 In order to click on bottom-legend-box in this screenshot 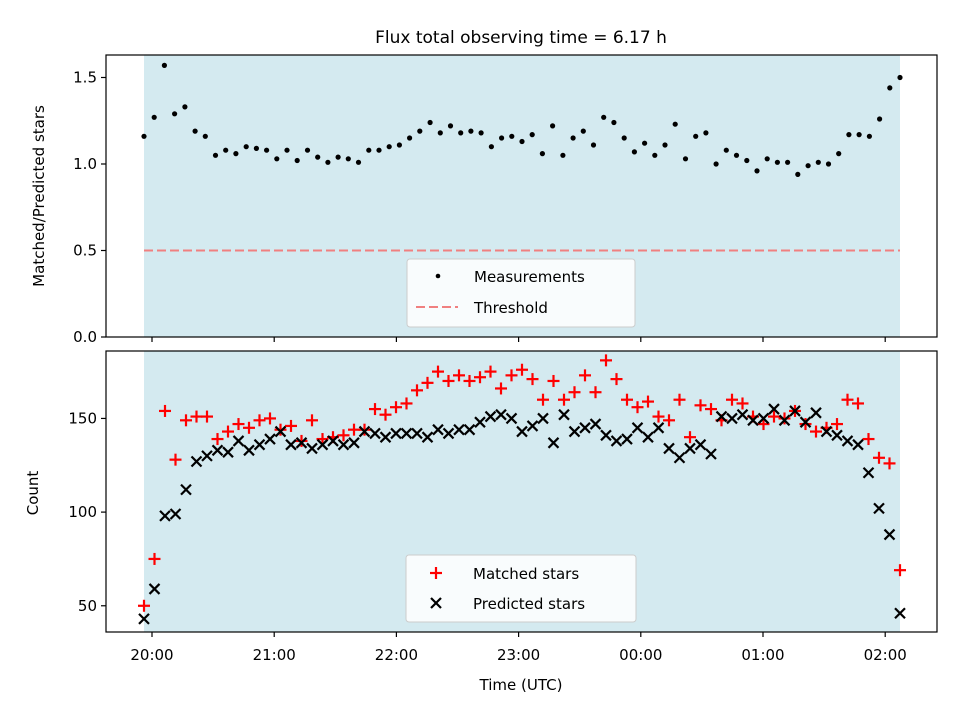, I will do `click(521, 588)`.